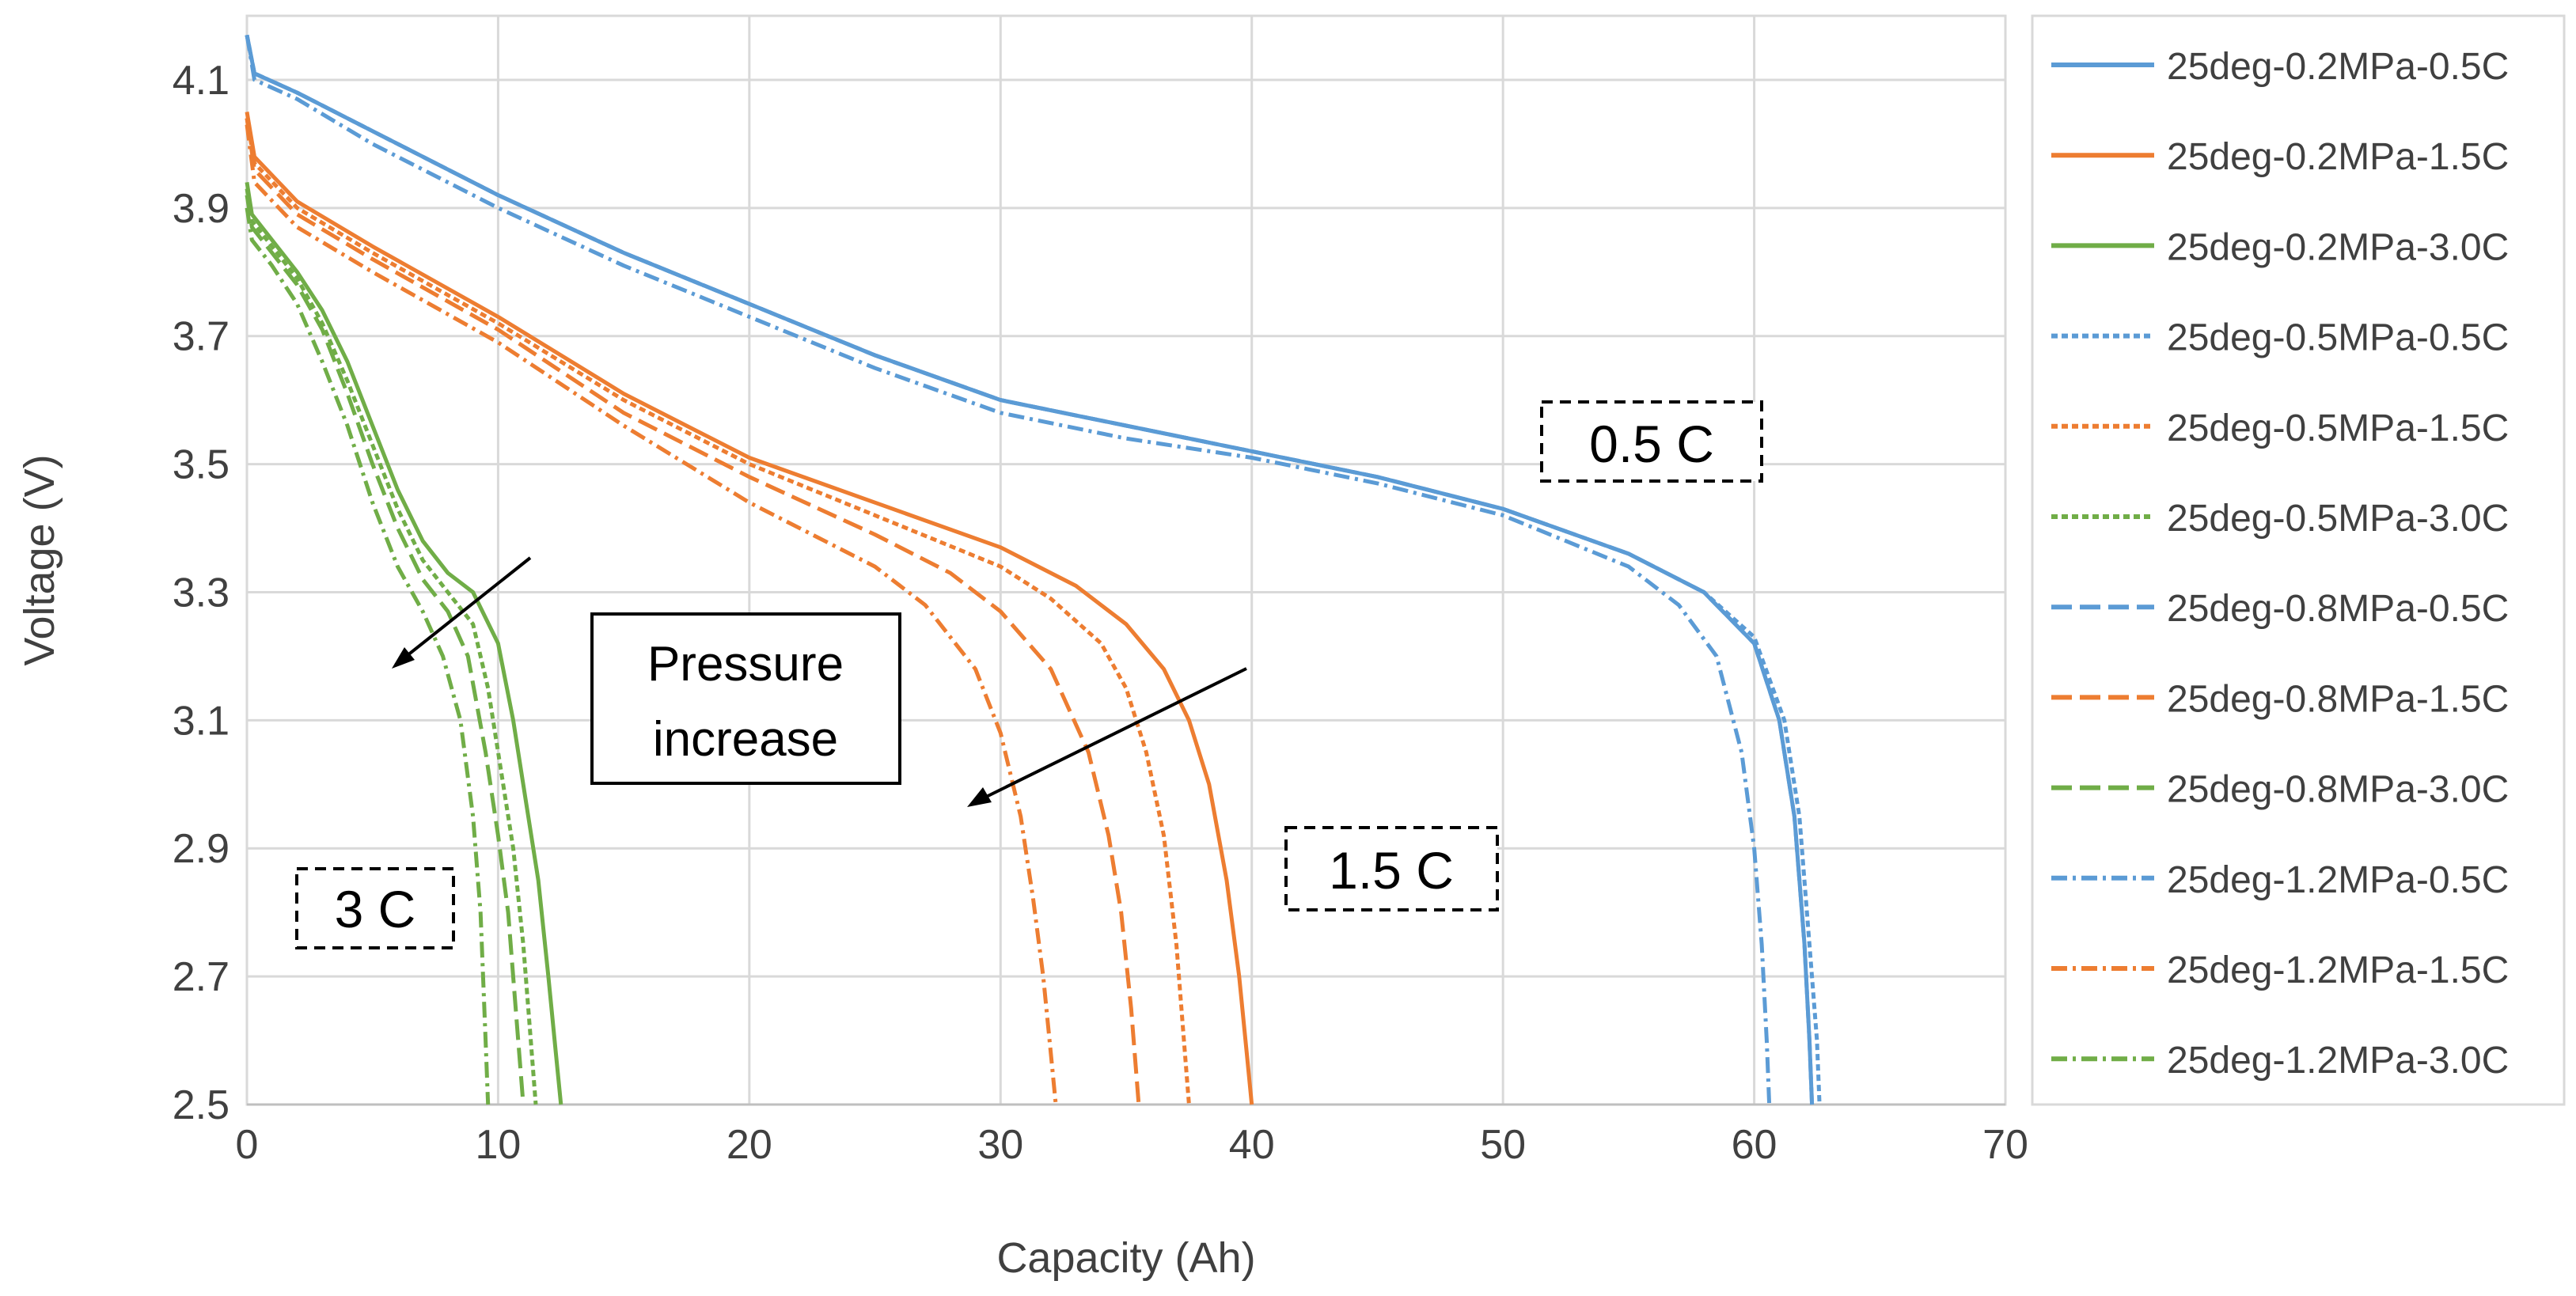 The image size is (2576, 1296). What do you see at coordinates (2338, 338) in the screenshot?
I see `legend-entry: 25deg-0.5MPa-0.5C` at bounding box center [2338, 338].